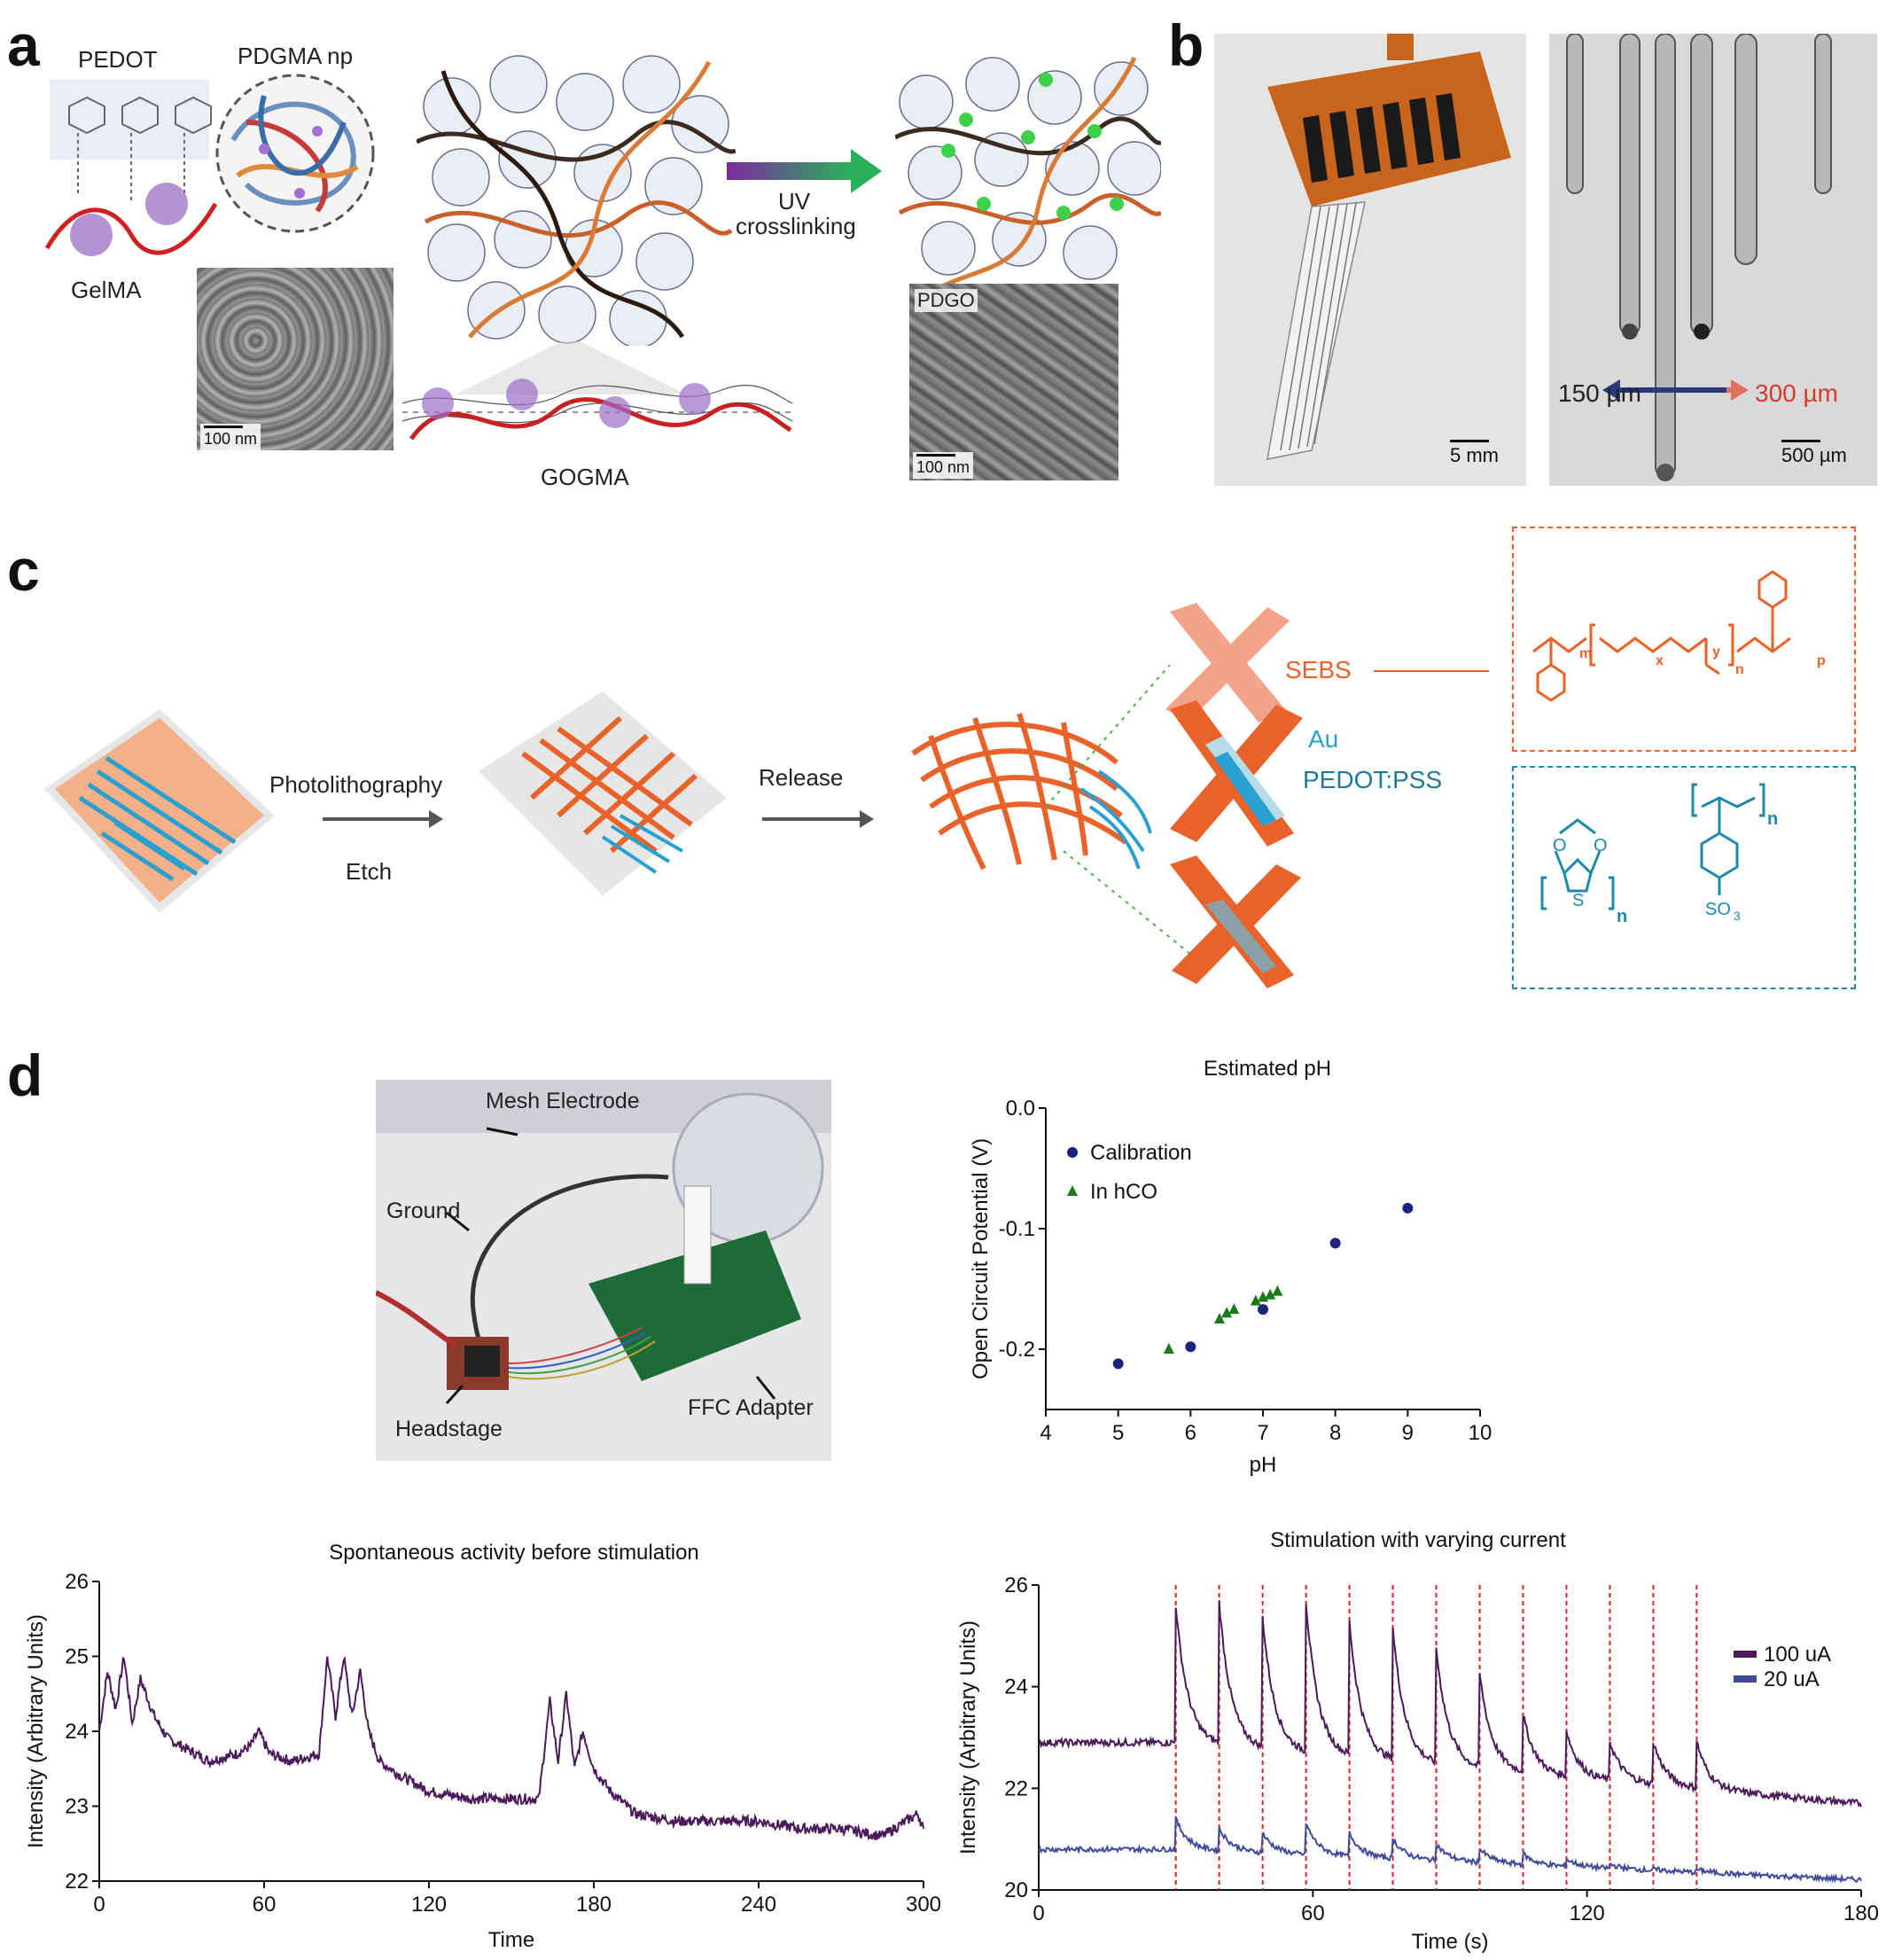 Image resolution: width=1886 pixels, height=1960 pixels. What do you see at coordinates (1601, 845) in the screenshot?
I see `pedot-o-right: O` at bounding box center [1601, 845].